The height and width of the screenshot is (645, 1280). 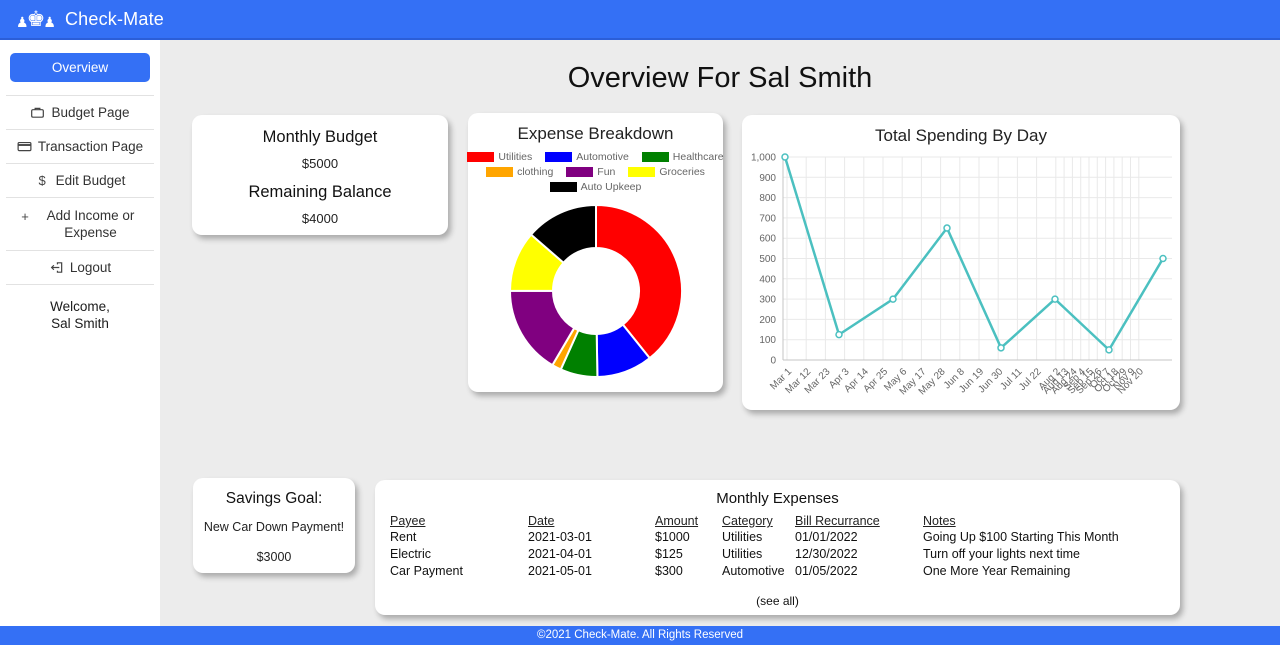 What do you see at coordinates (90, 224) in the screenshot?
I see `sidebar-item-label: Add Income or Expense` at bounding box center [90, 224].